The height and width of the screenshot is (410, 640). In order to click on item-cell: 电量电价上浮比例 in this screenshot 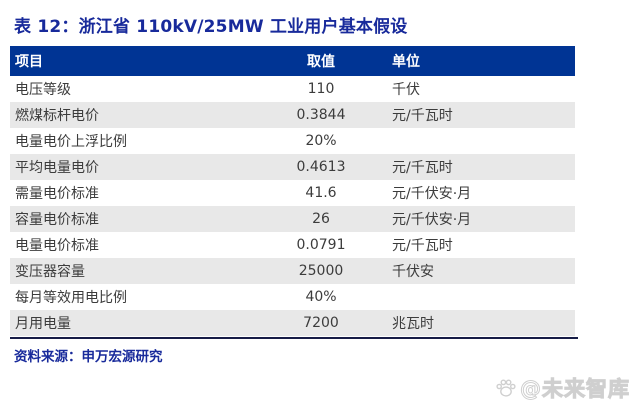, I will do `click(71, 142)`.